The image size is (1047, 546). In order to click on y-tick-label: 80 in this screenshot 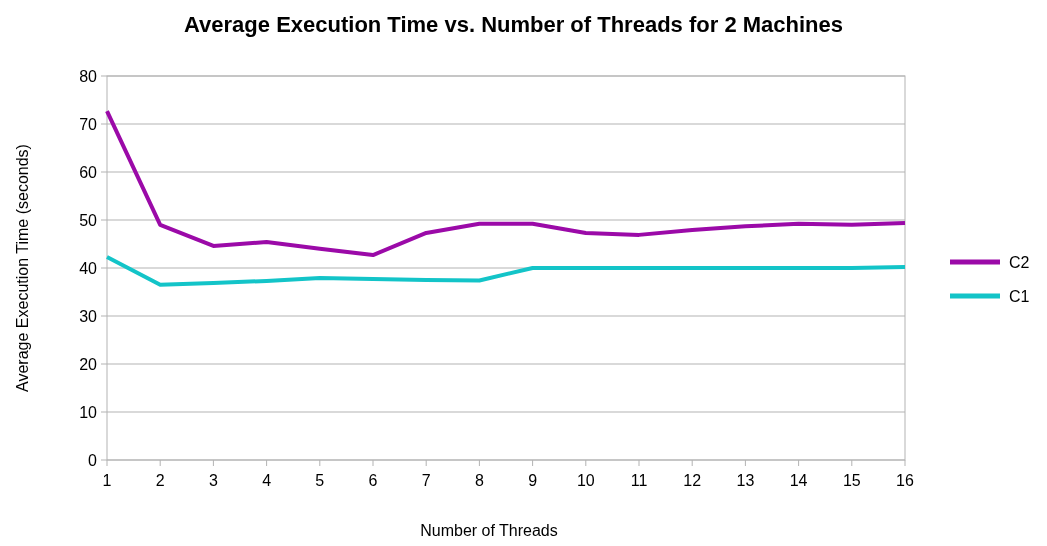, I will do `click(88, 76)`.